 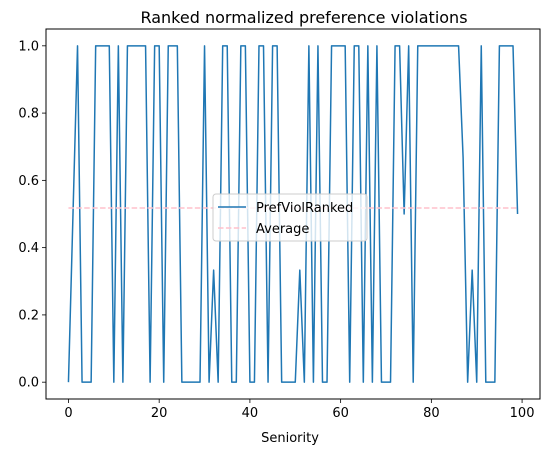 What do you see at coordinates (28, 114) in the screenshot?
I see `y-tick-label: 0.8` at bounding box center [28, 114].